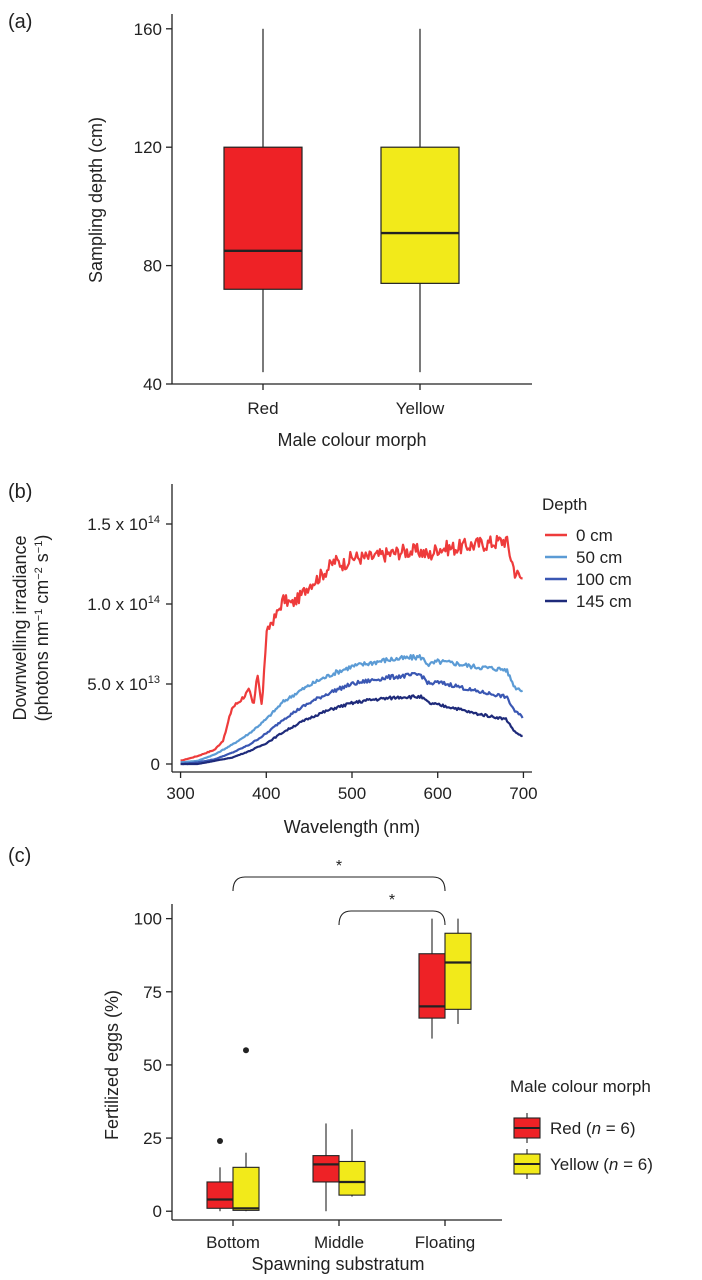  I want to click on panel-b-legend: Depth 0 cm 50 cm 100 cm 145 cm, so click(587, 553).